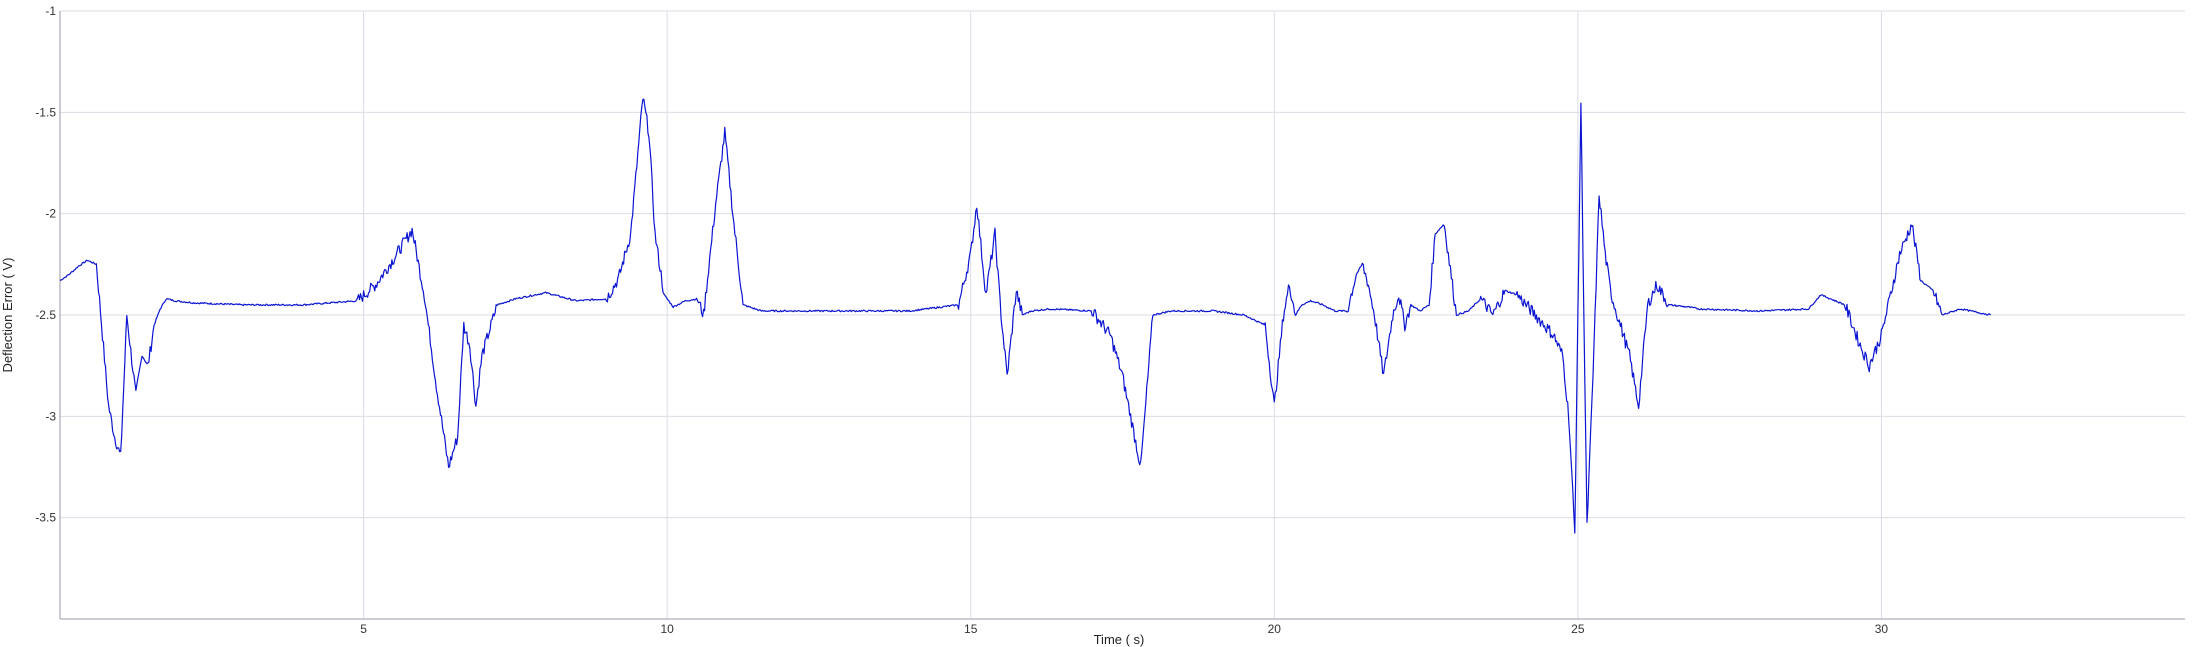 The image size is (2195, 647). I want to click on y-tick-label: -3.5, so click(45, 518).